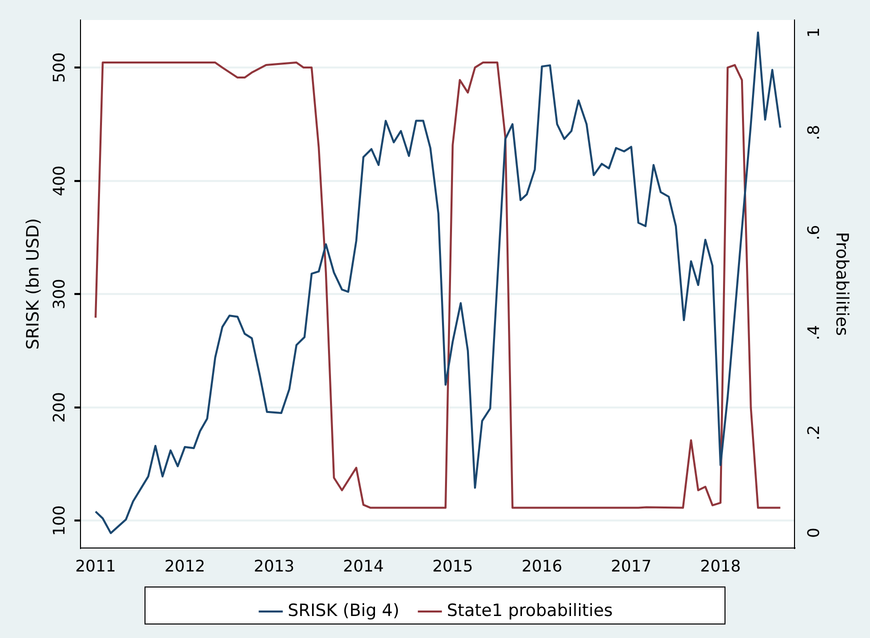 The image size is (870, 638). Describe the element at coordinates (185, 566) in the screenshot. I see `x-tick-label: 2012` at that location.